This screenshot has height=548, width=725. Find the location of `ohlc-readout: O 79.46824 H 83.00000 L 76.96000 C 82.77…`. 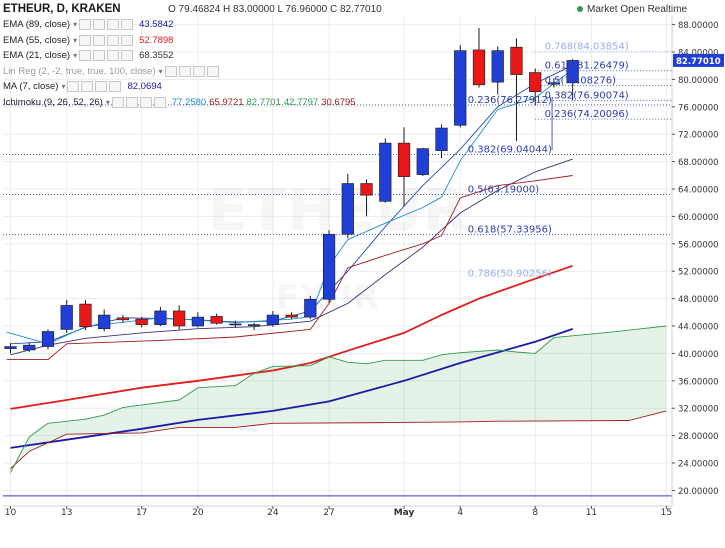

ohlc-readout: O 79.46824 H 83.00000 L 76.96000 C 82.77… is located at coordinates (275, 9).